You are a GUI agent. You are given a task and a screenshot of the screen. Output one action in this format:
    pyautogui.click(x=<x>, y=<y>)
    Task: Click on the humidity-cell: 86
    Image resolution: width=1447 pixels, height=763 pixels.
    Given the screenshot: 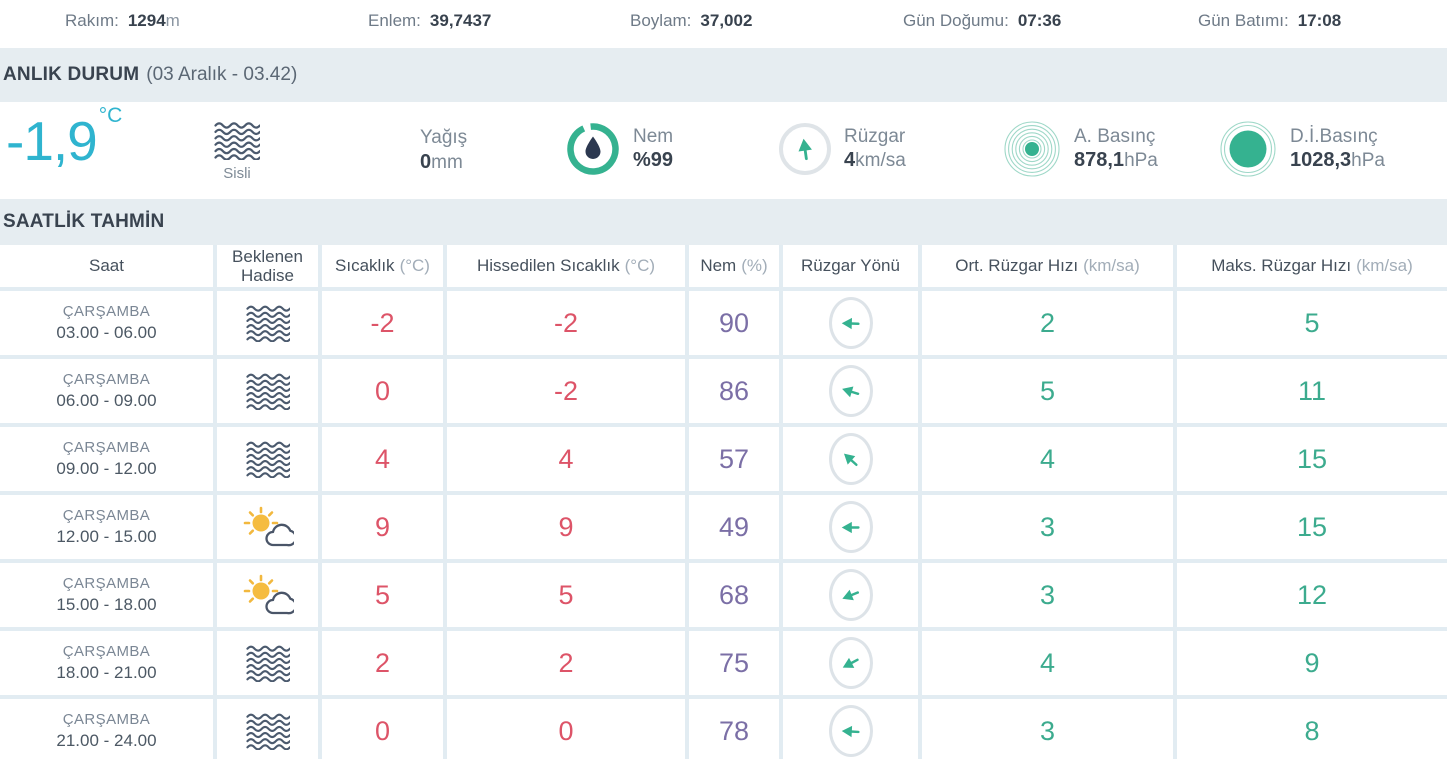 What is the action you would take?
    pyautogui.click(x=734, y=391)
    